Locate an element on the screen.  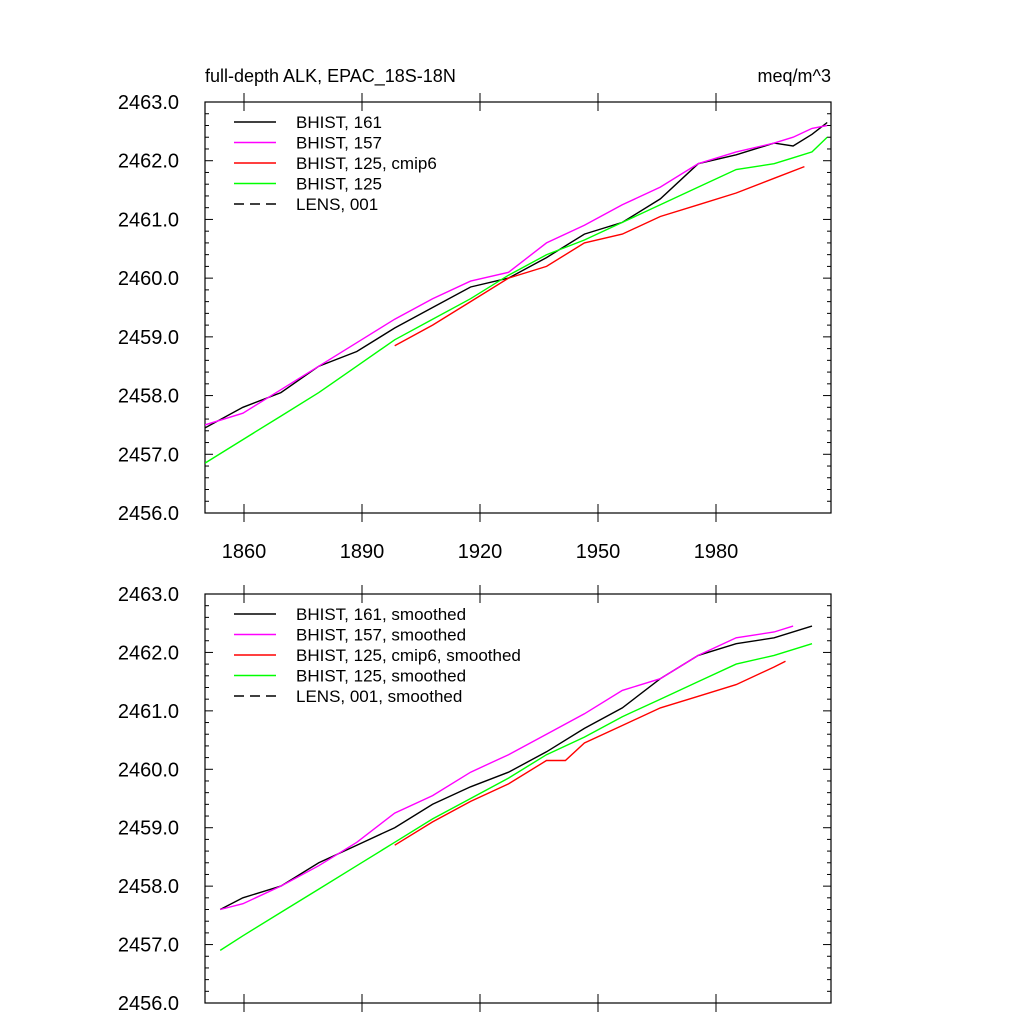
units-label: meq/m^3 is located at coordinates (794, 76).